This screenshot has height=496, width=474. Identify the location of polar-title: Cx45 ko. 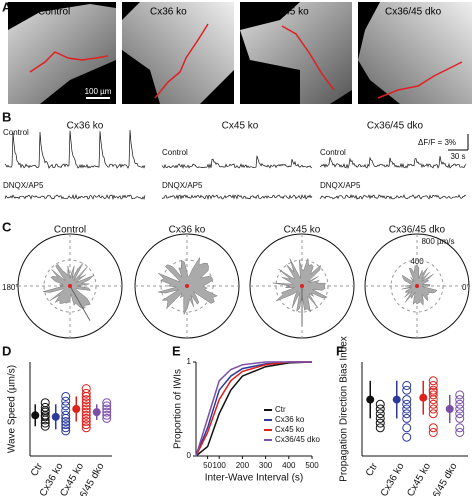
(302, 230).